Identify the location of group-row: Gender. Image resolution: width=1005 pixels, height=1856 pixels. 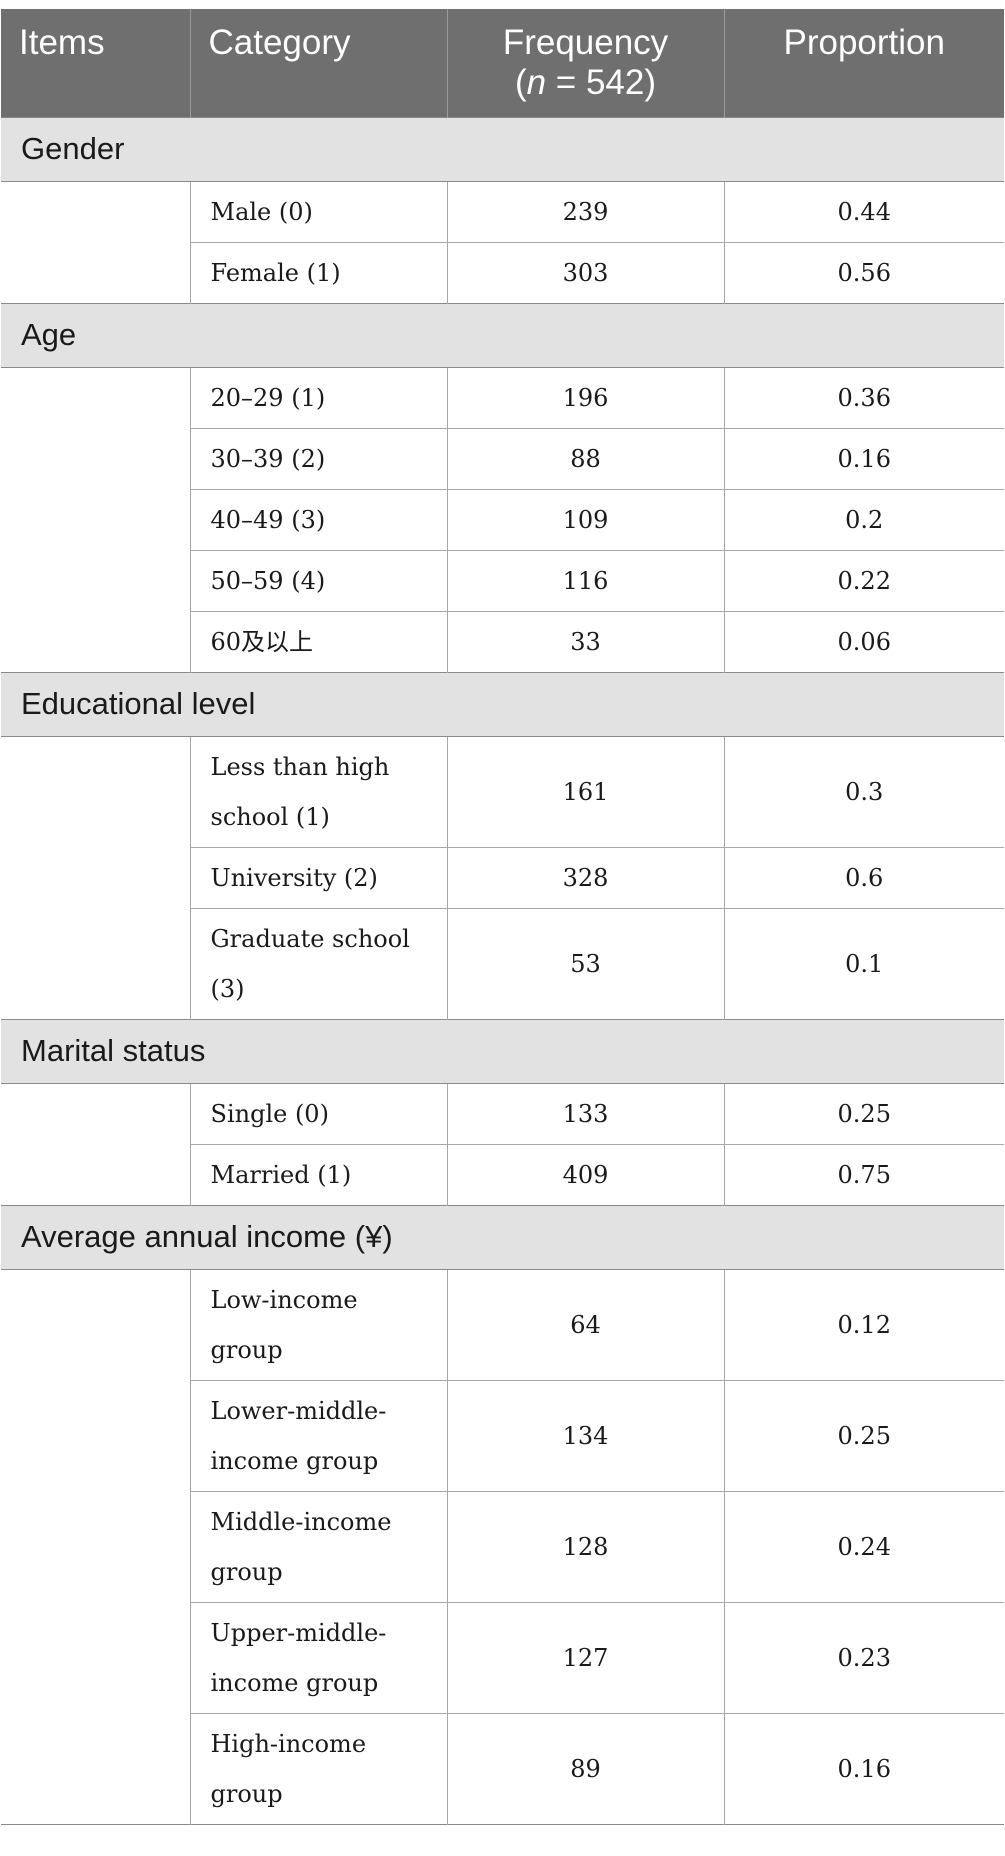
(502, 149).